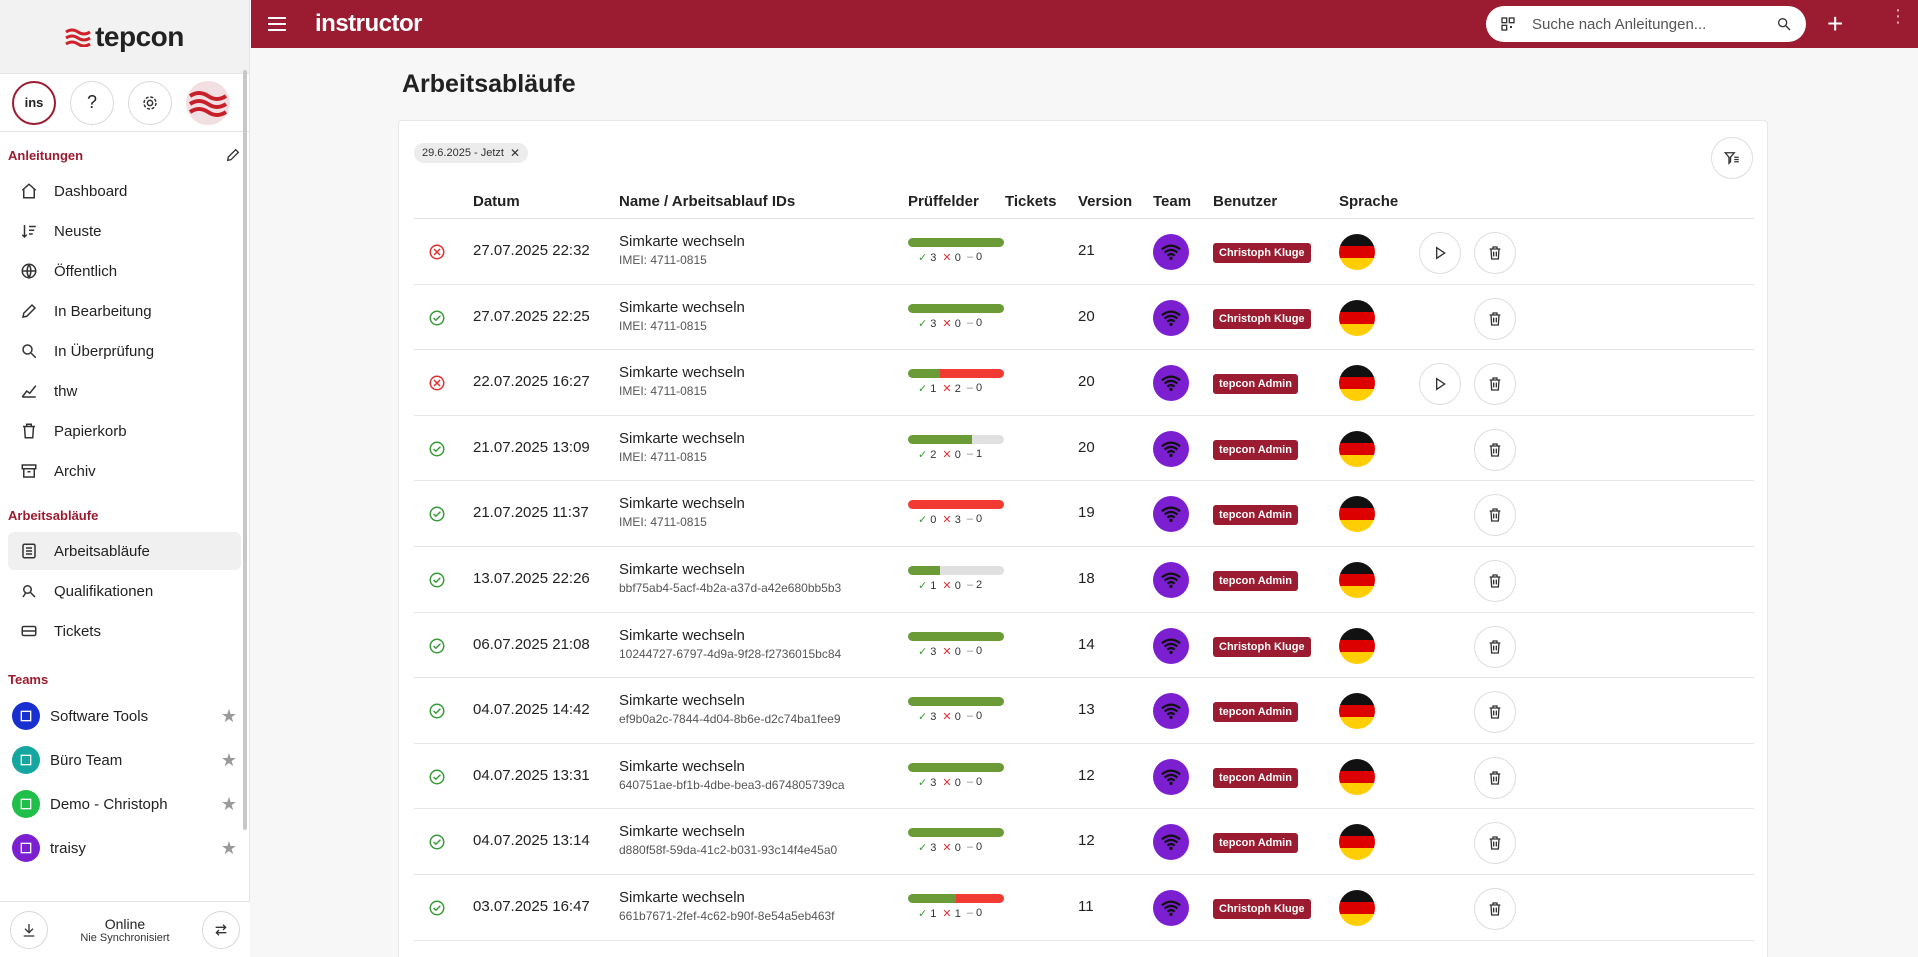  Describe the element at coordinates (1898, 16) in the screenshot. I see `more-menu-icon: ⋮` at that location.